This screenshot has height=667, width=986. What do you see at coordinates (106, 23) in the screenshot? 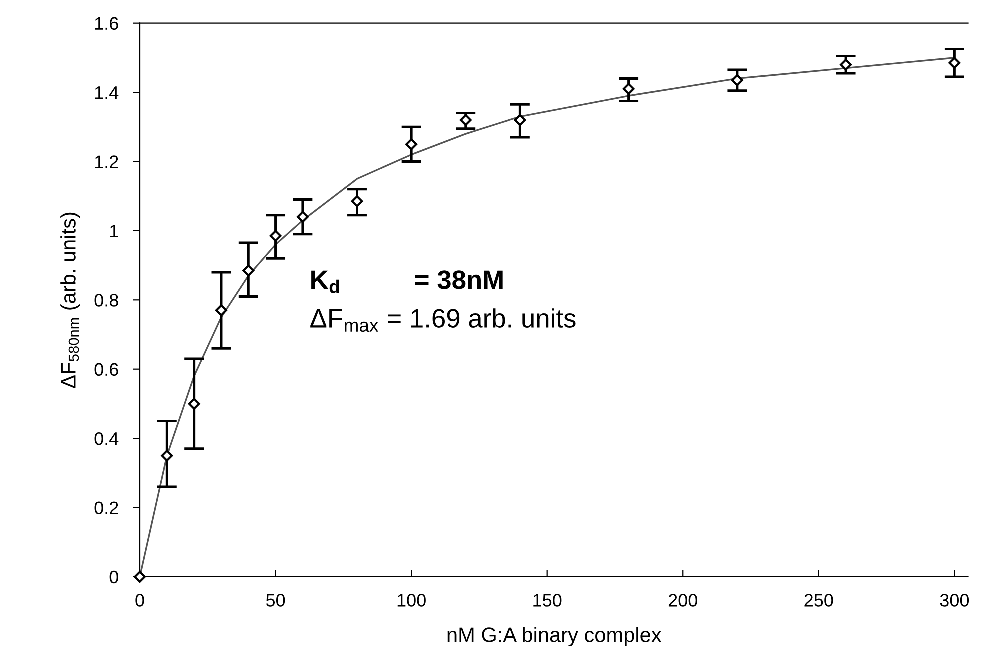
I see `y-tick-label: 1.6` at bounding box center [106, 23].